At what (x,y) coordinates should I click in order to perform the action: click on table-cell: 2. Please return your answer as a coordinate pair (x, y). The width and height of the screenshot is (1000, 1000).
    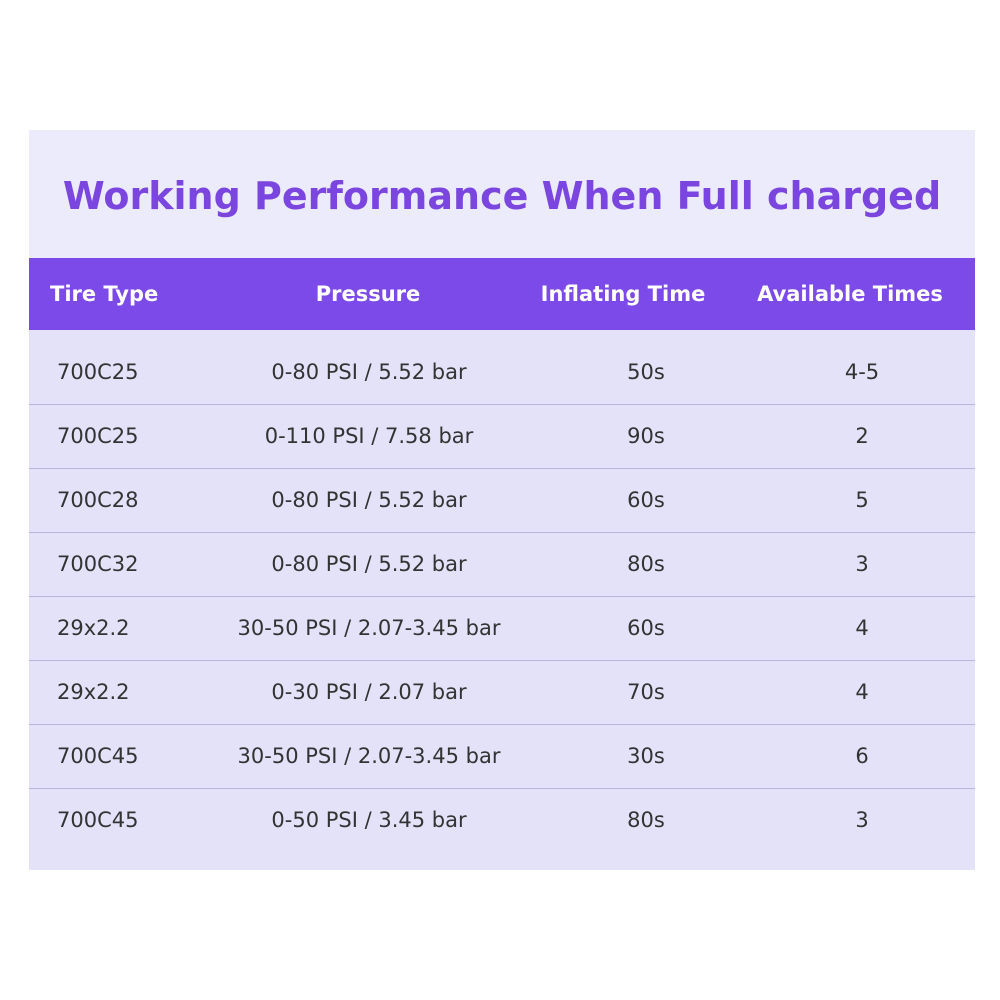
    Looking at the image, I should click on (862, 436).